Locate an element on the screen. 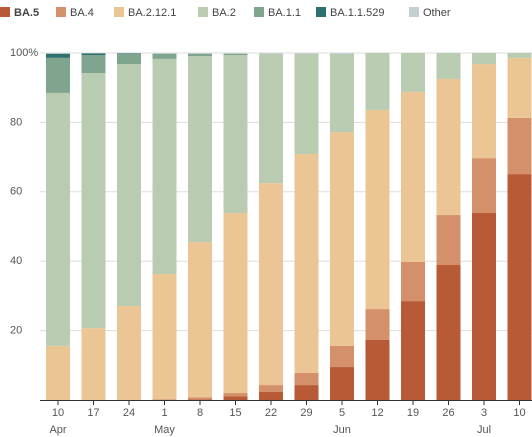 The width and height of the screenshot is (532, 437). legend-label: BA.5 is located at coordinates (26, 13).